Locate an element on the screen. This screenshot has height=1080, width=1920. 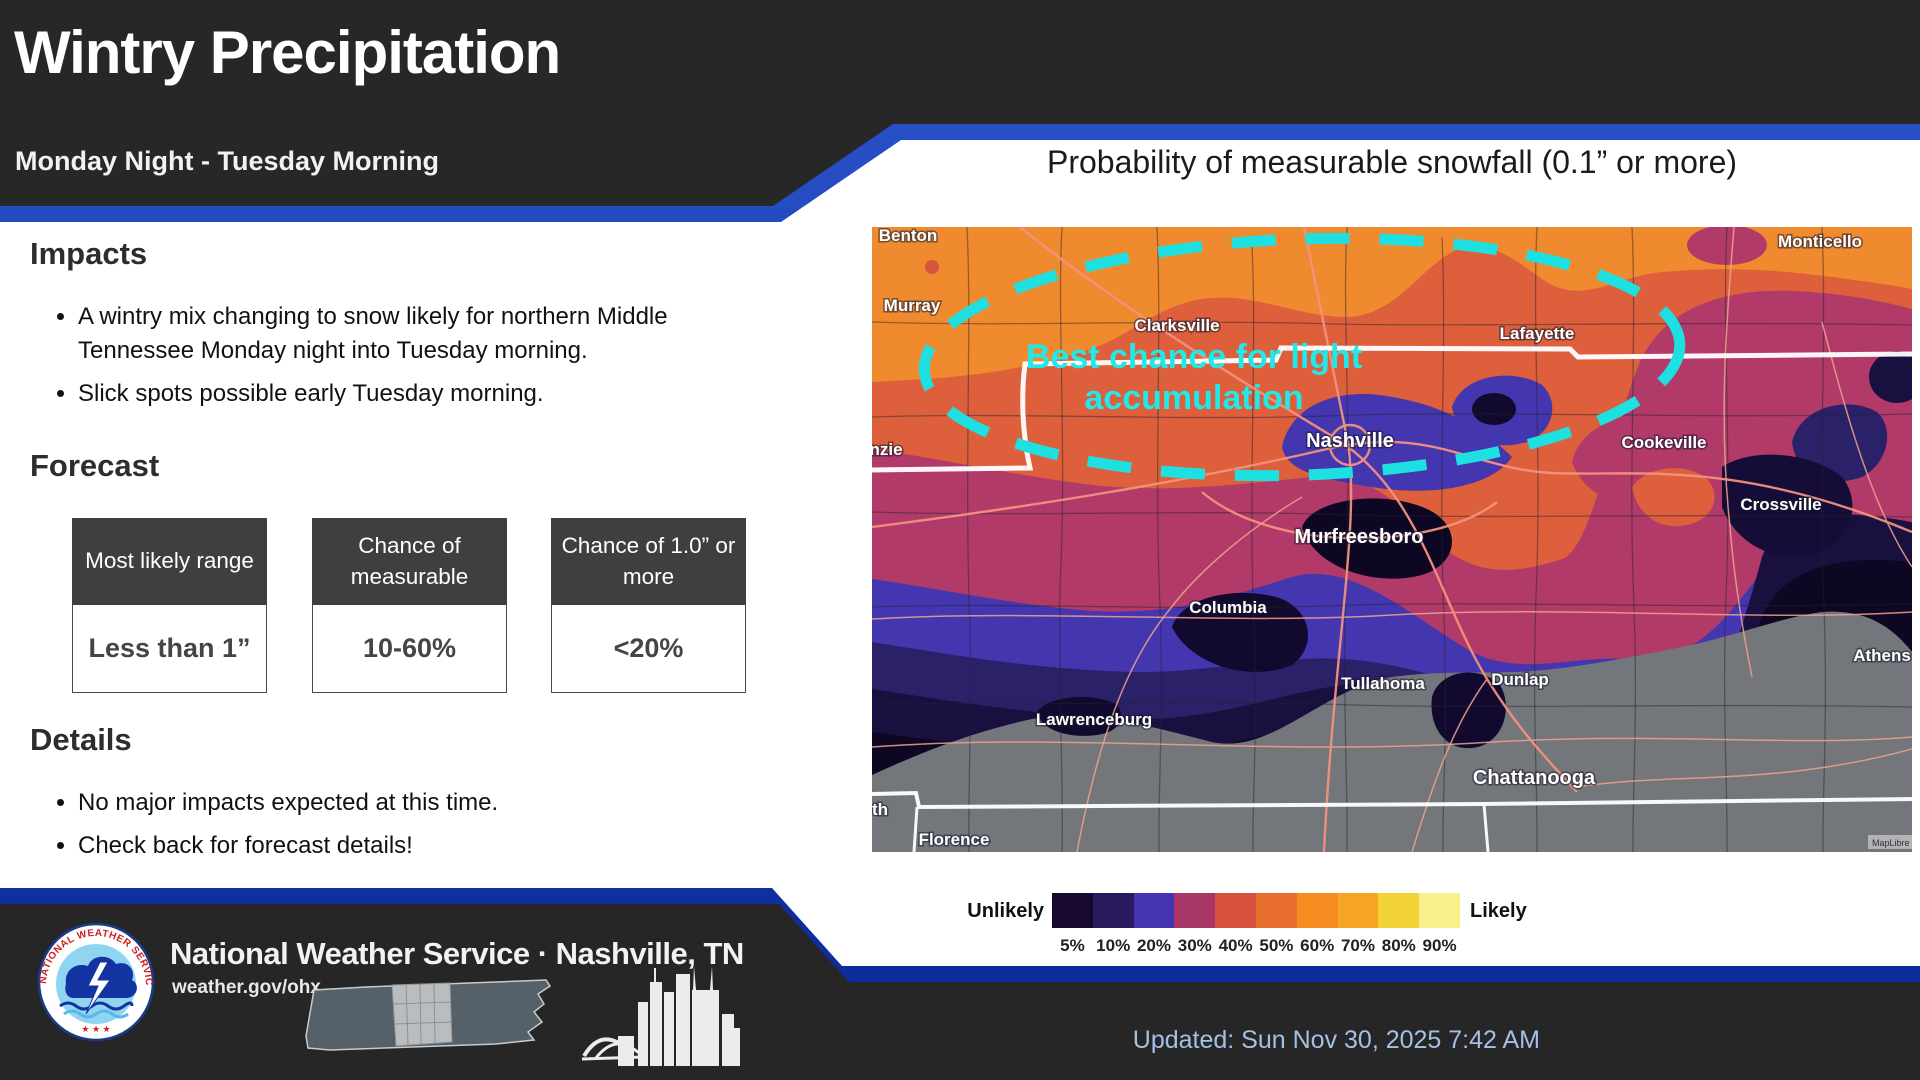
nashville-skyline-graphic is located at coordinates (661, 1016).